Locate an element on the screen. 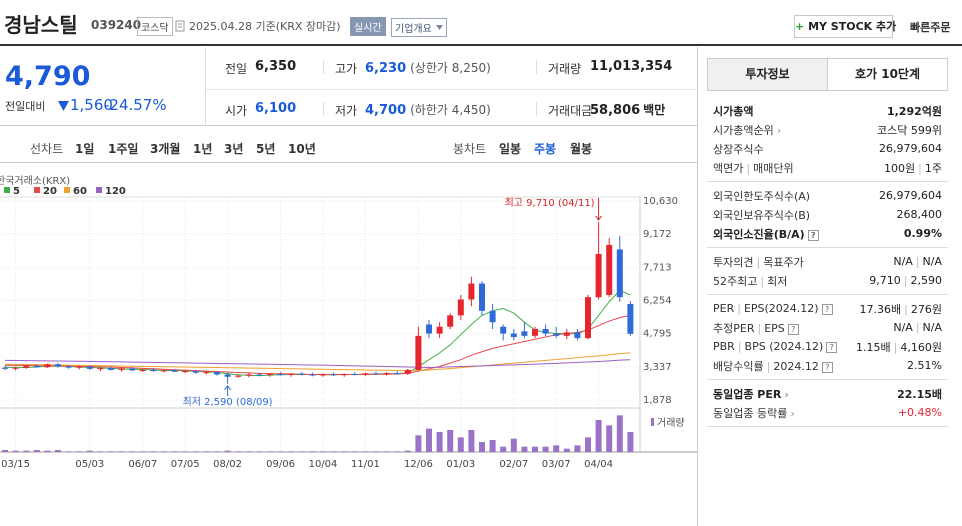  overview-button: 기업개요 is located at coordinates (419, 27).